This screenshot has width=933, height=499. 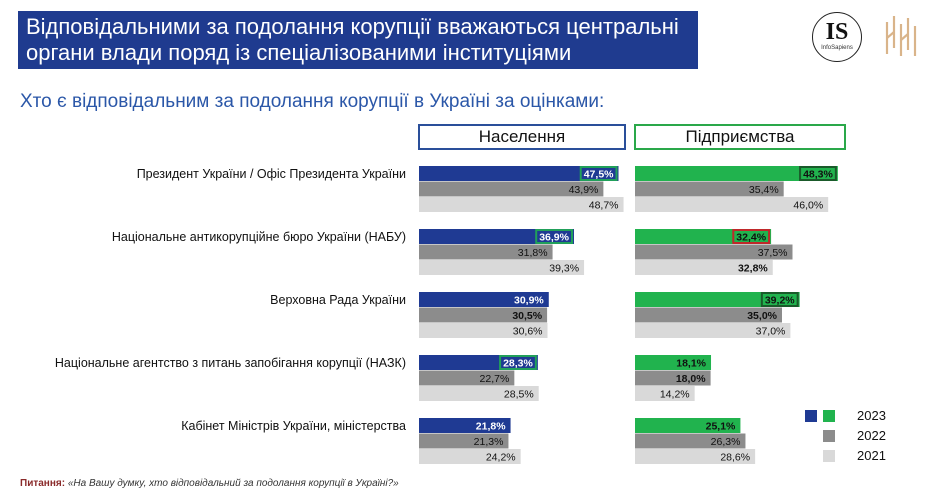 I want to click on infosapiens-logo: IS InfoSapiens, so click(x=837, y=37).